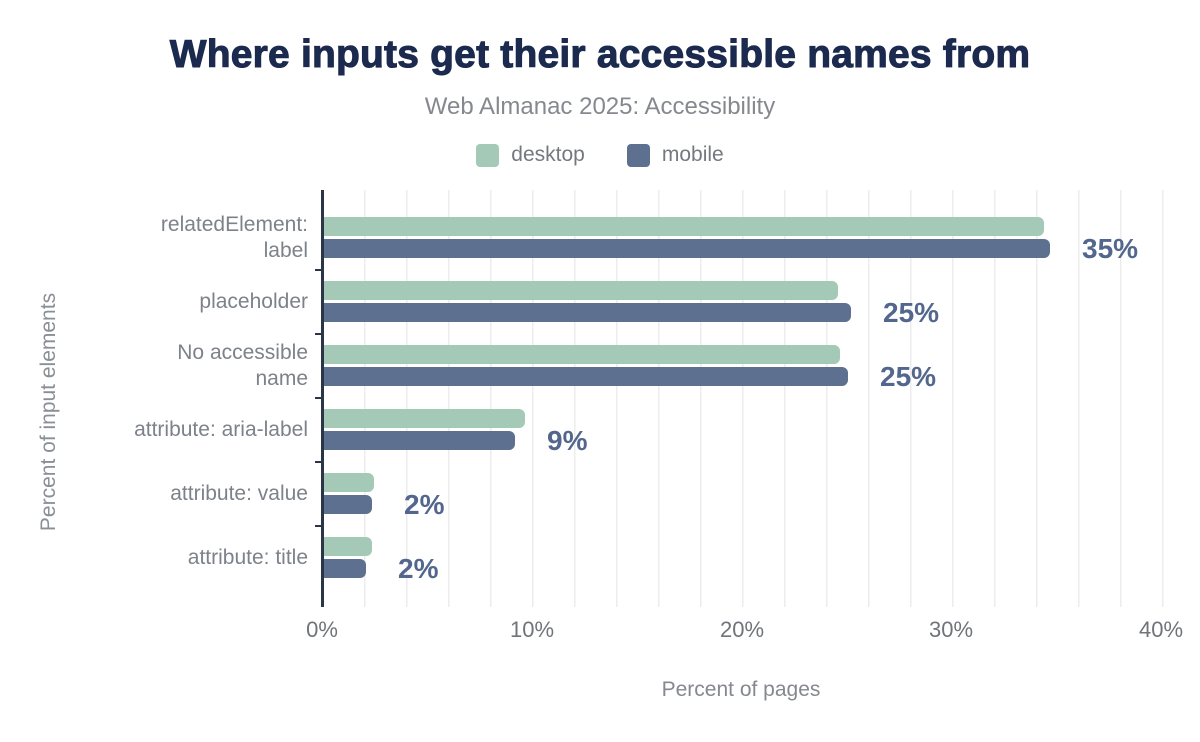 The width and height of the screenshot is (1200, 742). What do you see at coordinates (600, 106) in the screenshot?
I see `chart-subtitle: Web Almanac 2025: Accessibility` at bounding box center [600, 106].